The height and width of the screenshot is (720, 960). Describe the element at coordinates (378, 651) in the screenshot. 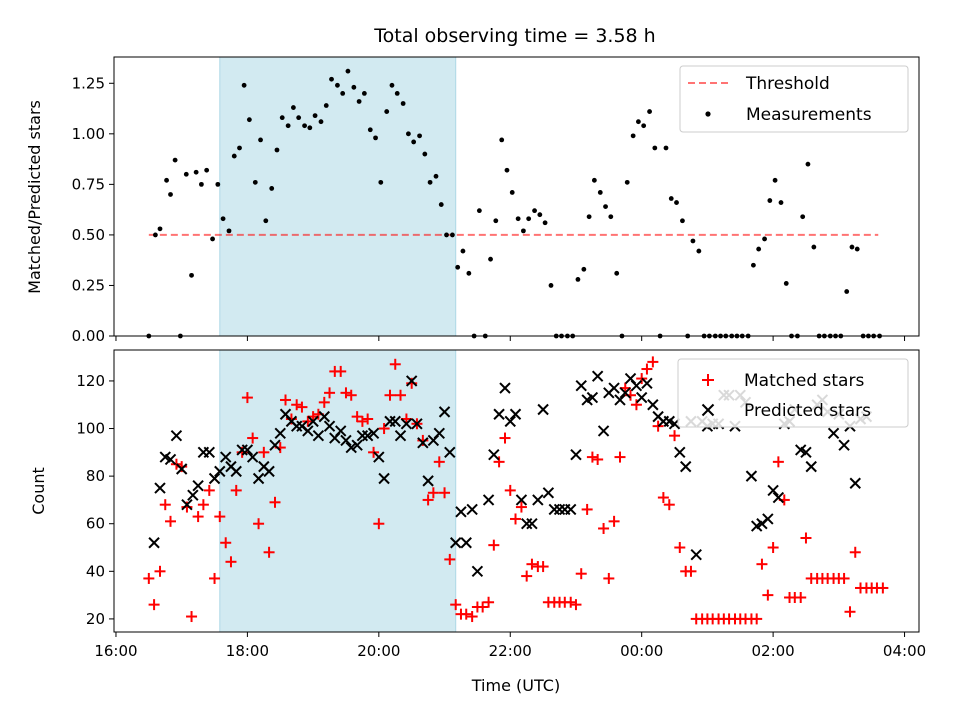

I see `x-tick-label: 20:00` at that location.